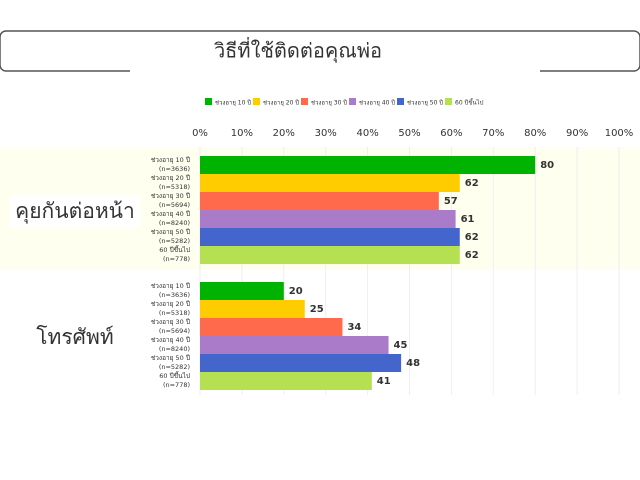  I want to click on value-label: 41, so click(384, 381).